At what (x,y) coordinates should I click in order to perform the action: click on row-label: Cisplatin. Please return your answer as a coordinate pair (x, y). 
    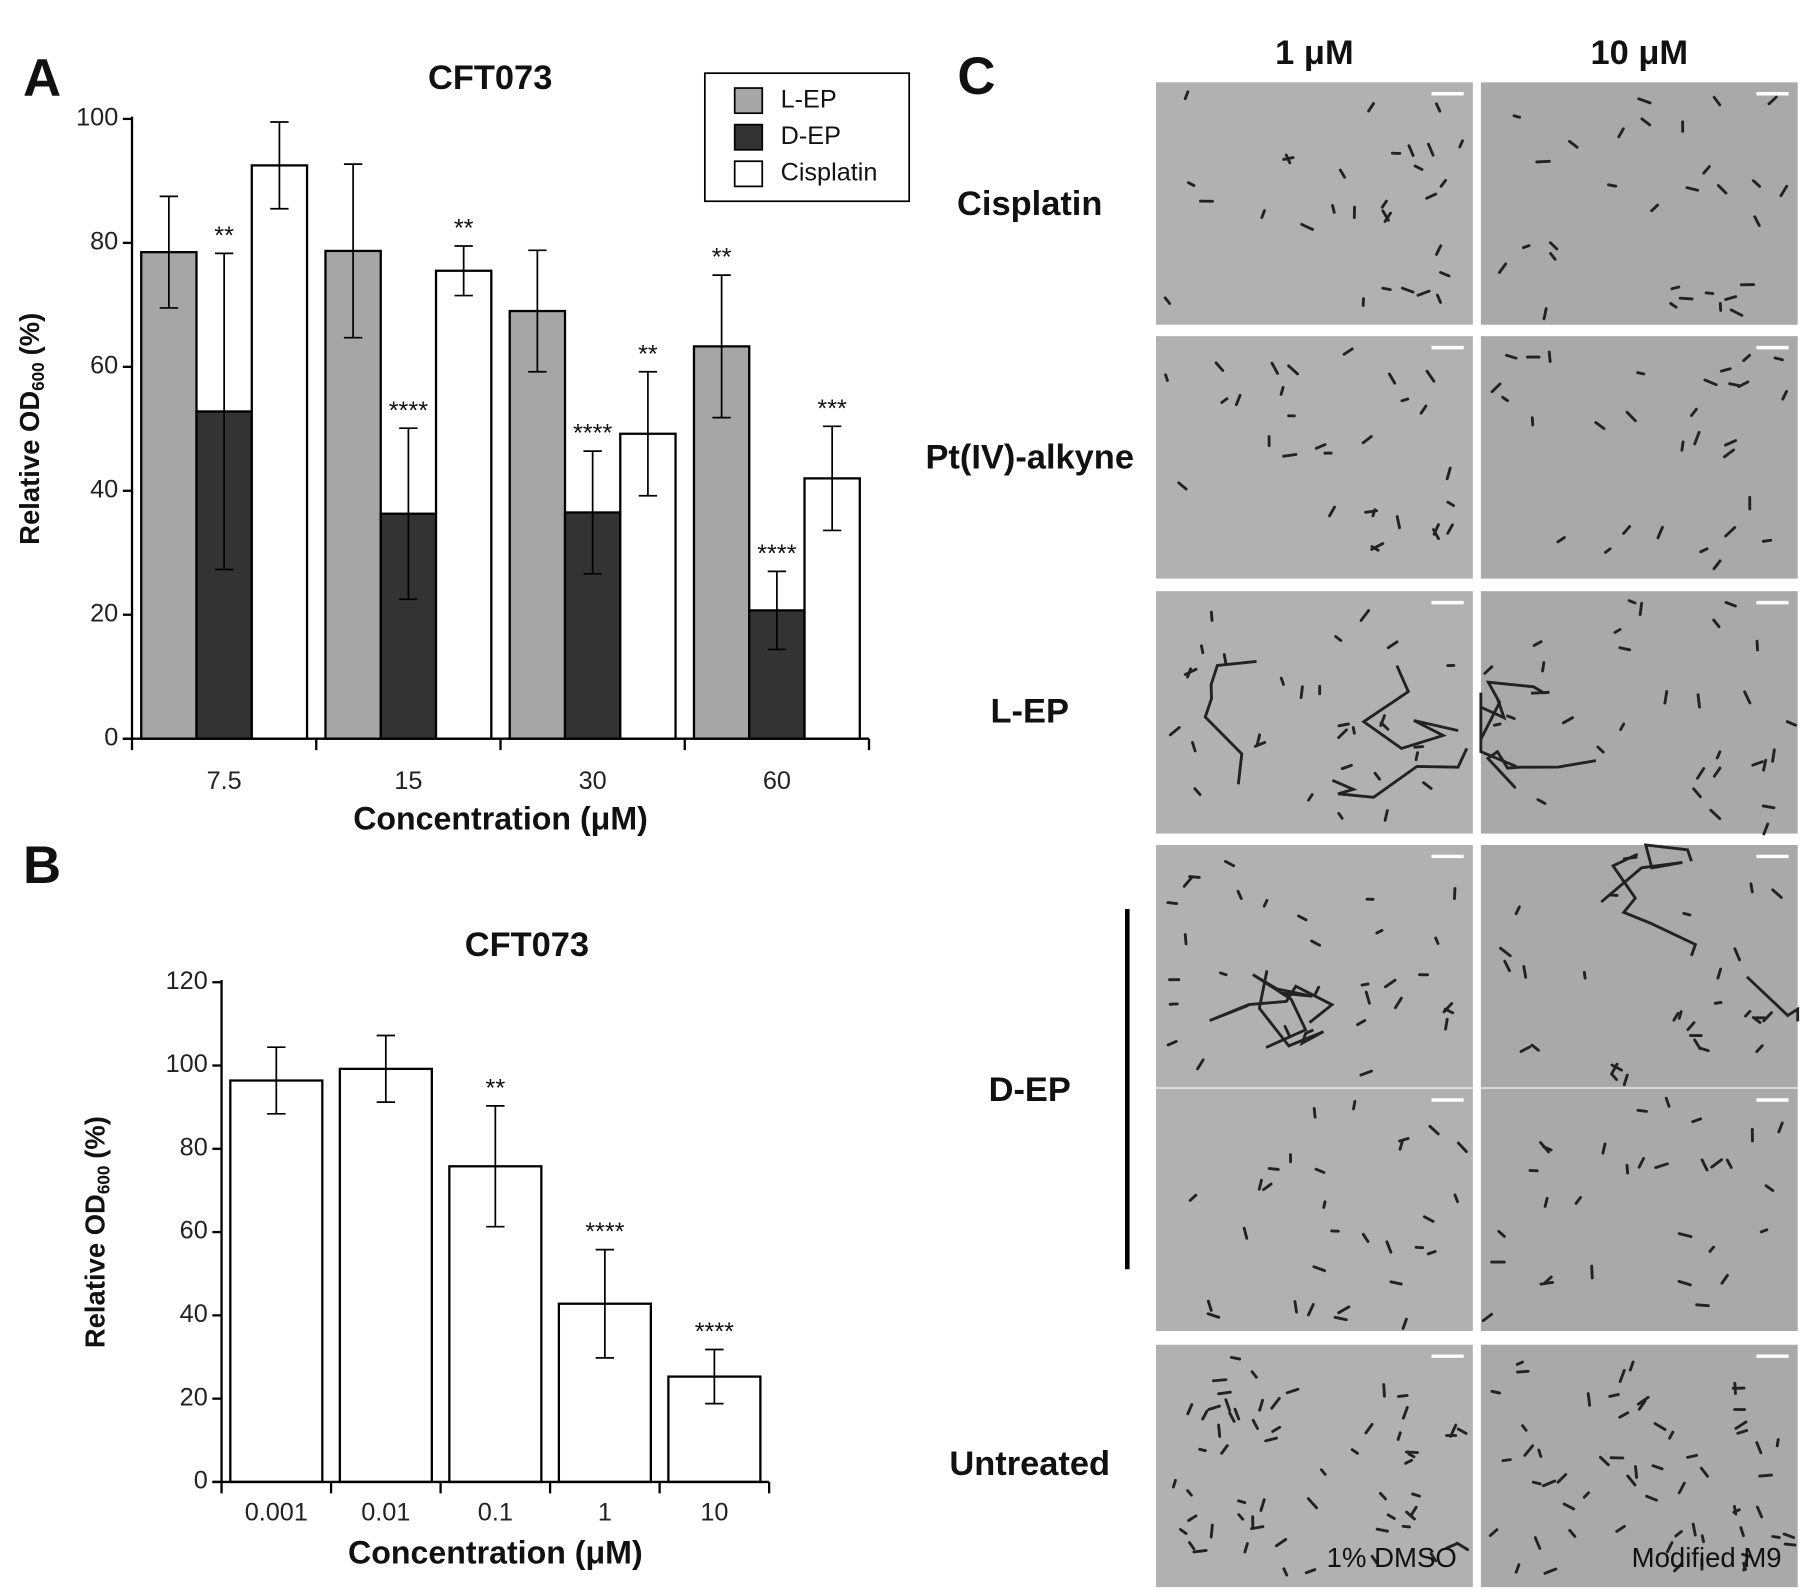
    Looking at the image, I should click on (1029, 204).